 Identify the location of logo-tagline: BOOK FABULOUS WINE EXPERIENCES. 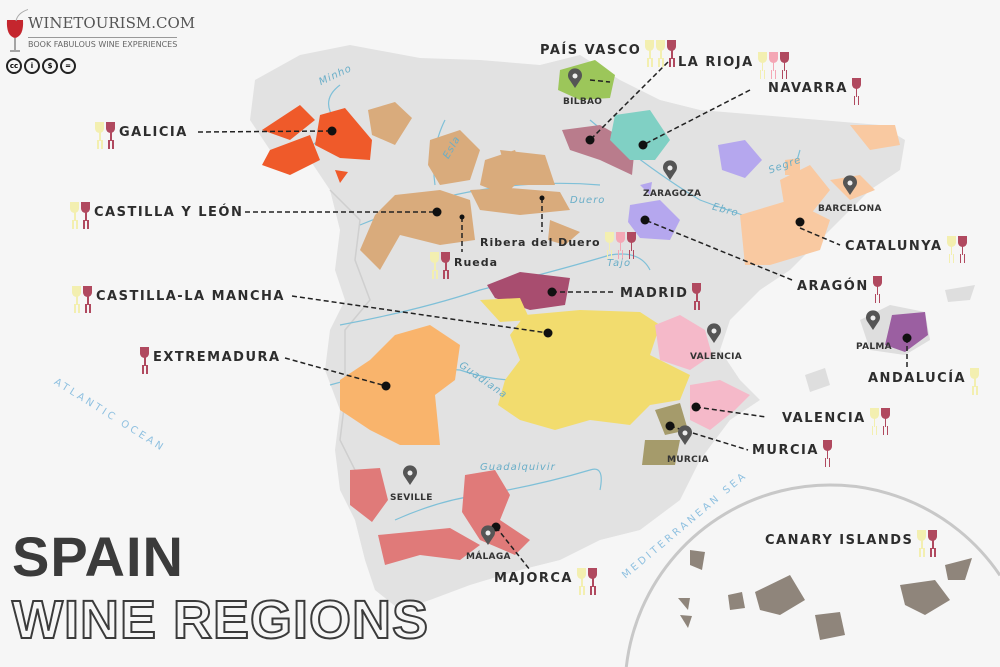
(103, 43).